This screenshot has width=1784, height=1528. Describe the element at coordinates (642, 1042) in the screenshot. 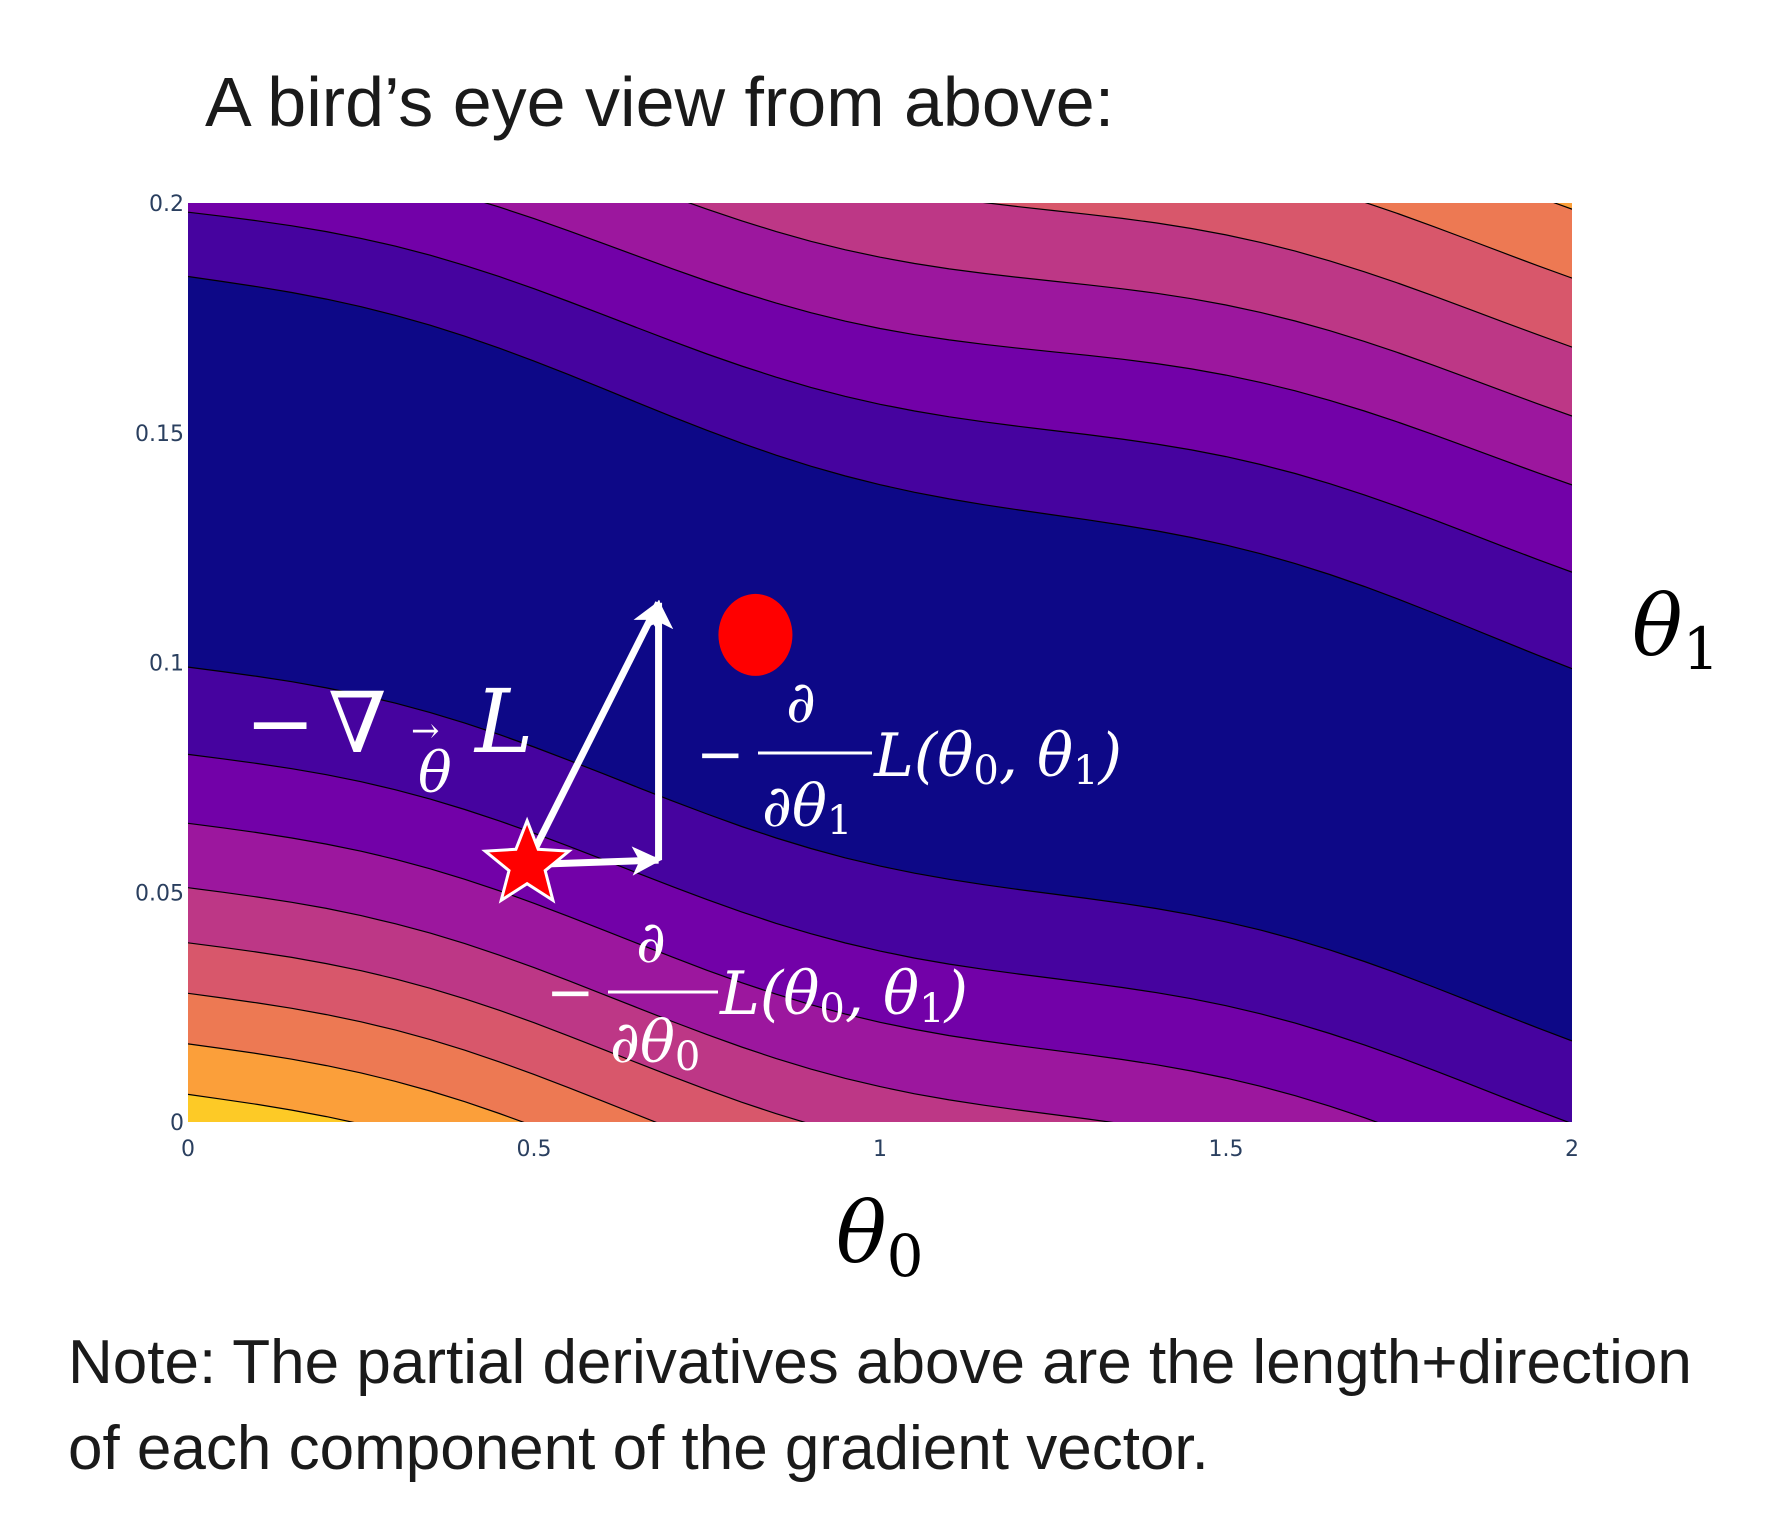

I see `d-theta0-den: ∂θ` at that location.